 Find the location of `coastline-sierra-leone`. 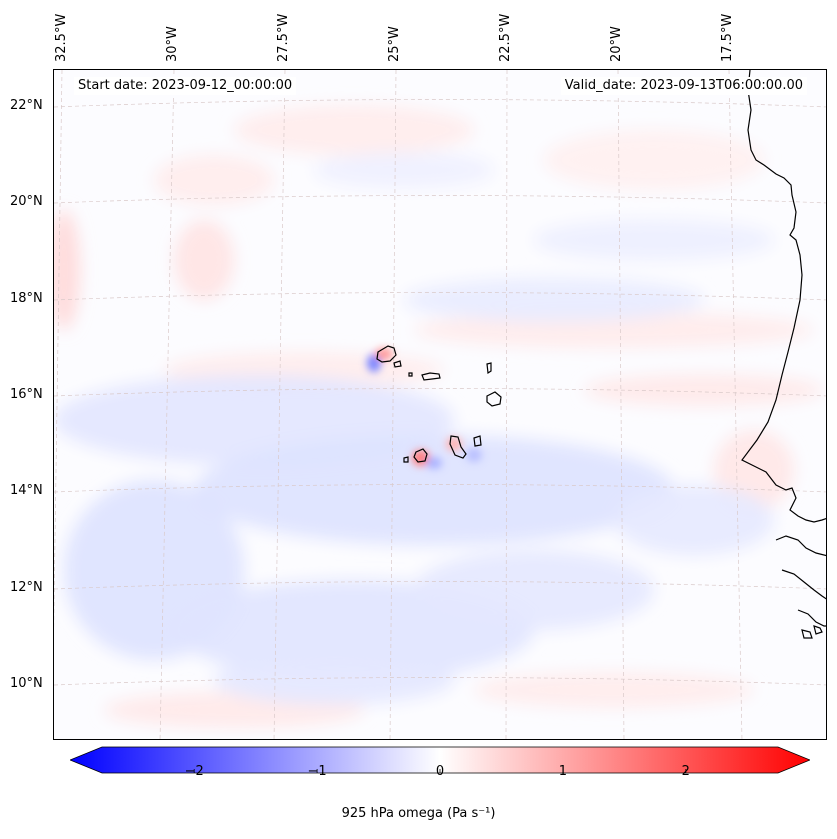

coastline-sierra-leone is located at coordinates (811, 618).